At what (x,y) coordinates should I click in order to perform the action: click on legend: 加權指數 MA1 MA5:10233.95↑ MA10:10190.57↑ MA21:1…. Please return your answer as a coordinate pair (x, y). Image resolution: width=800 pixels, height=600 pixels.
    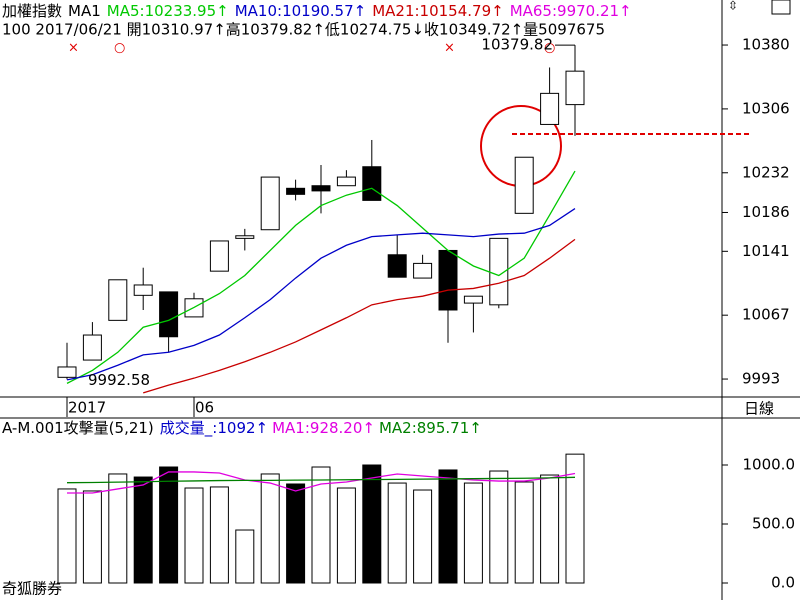
    Looking at the image, I should click on (317, 11).